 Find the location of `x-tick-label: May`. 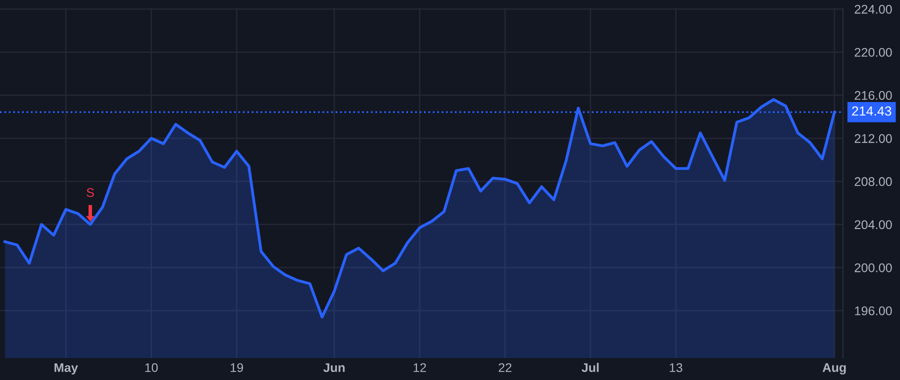

x-tick-label: May is located at coordinates (66, 369).